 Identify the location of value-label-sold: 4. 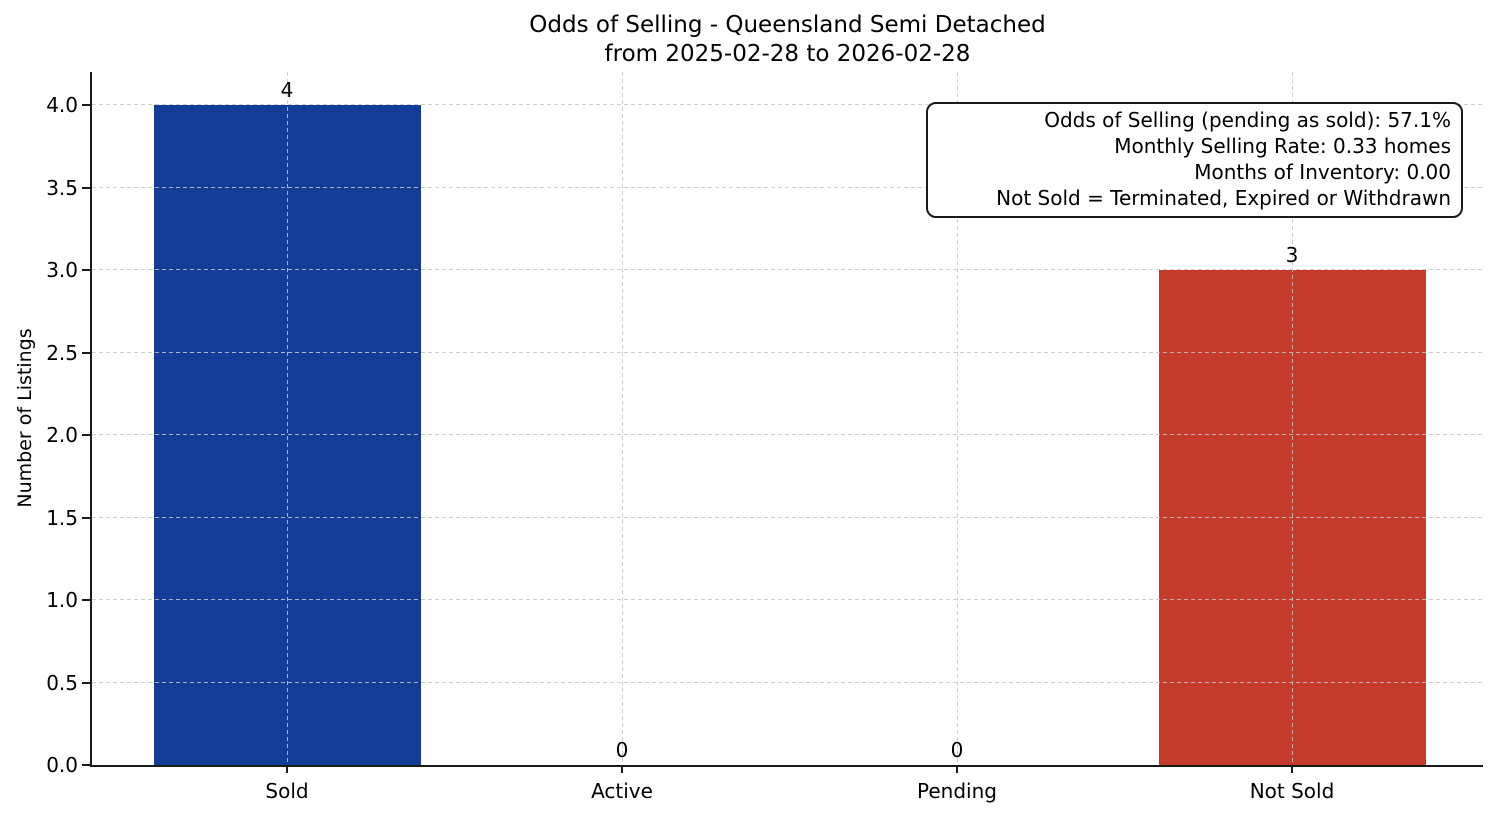
(287, 90).